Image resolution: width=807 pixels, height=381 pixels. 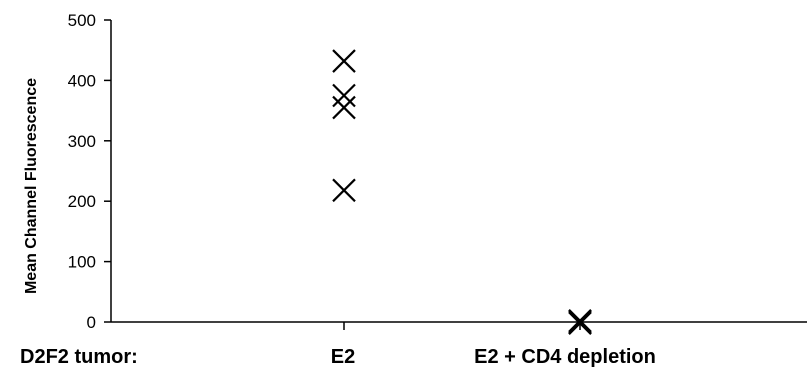 I want to click on y-axis-title: Mean Channel Fluorescence, so click(x=31, y=186).